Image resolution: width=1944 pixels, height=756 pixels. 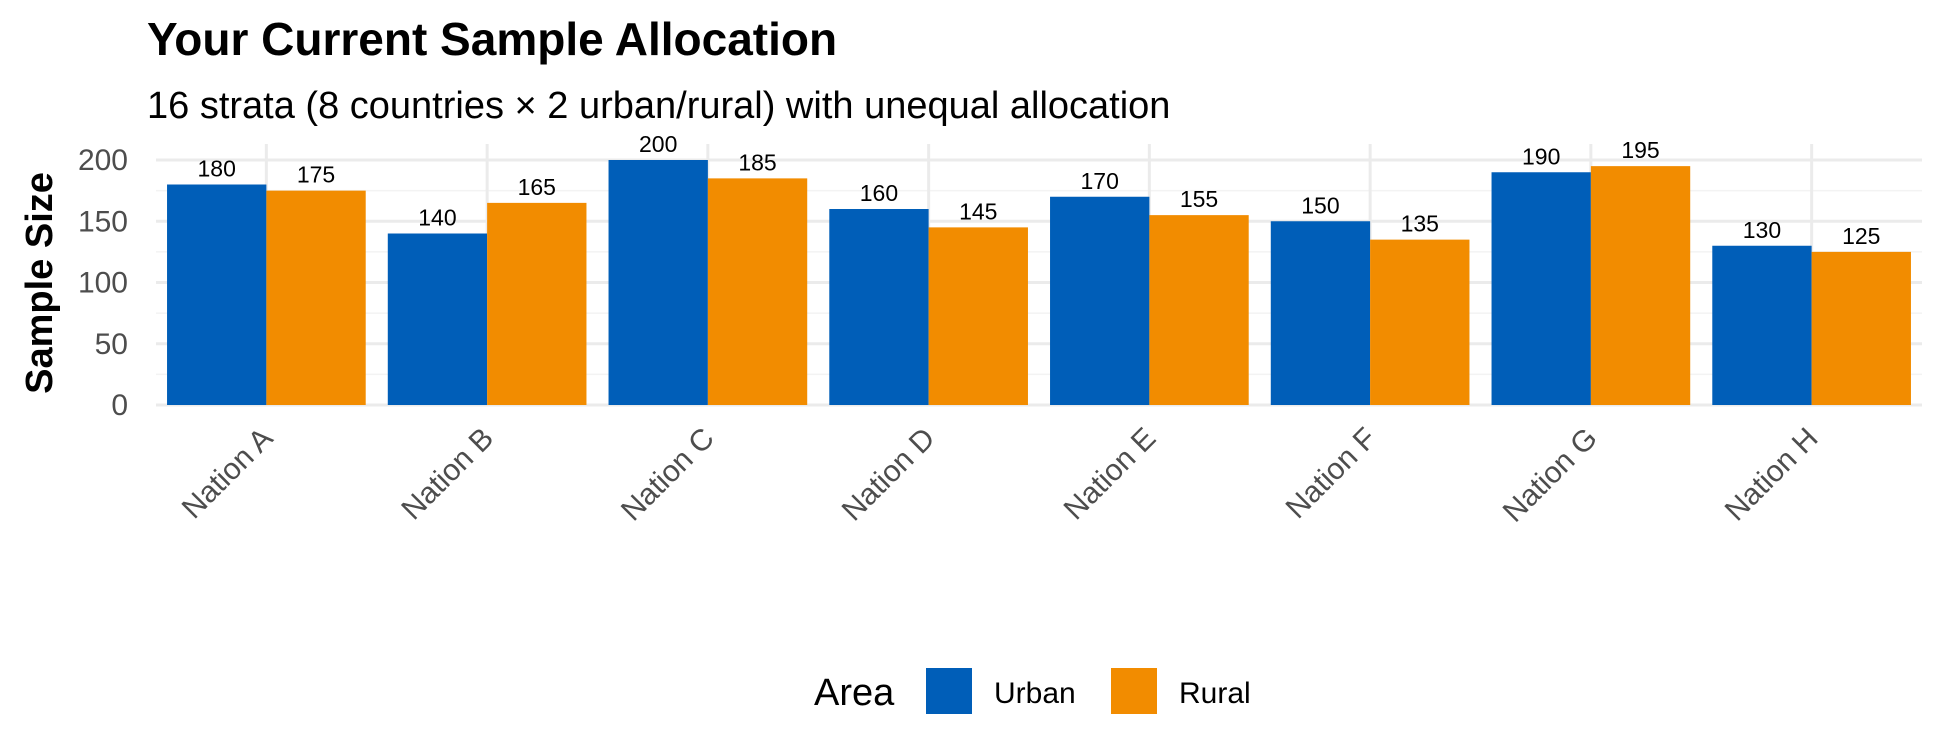 I want to click on data-label: 140, so click(x=437, y=218).